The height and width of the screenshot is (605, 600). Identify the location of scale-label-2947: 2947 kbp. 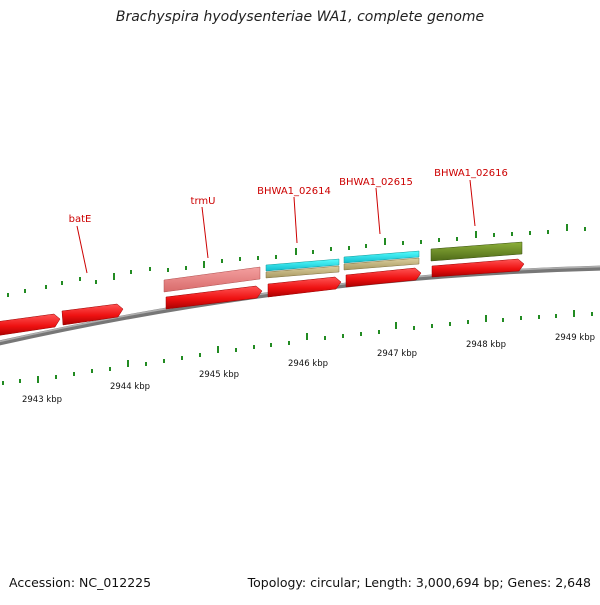
(397, 354).